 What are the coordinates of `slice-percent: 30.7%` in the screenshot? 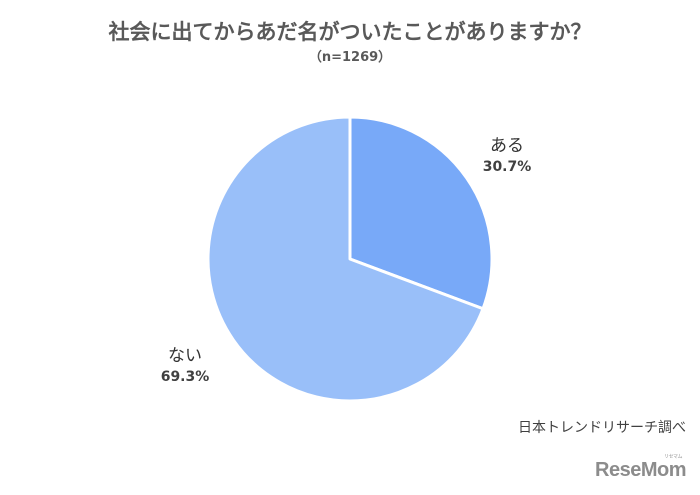 It's located at (507, 167).